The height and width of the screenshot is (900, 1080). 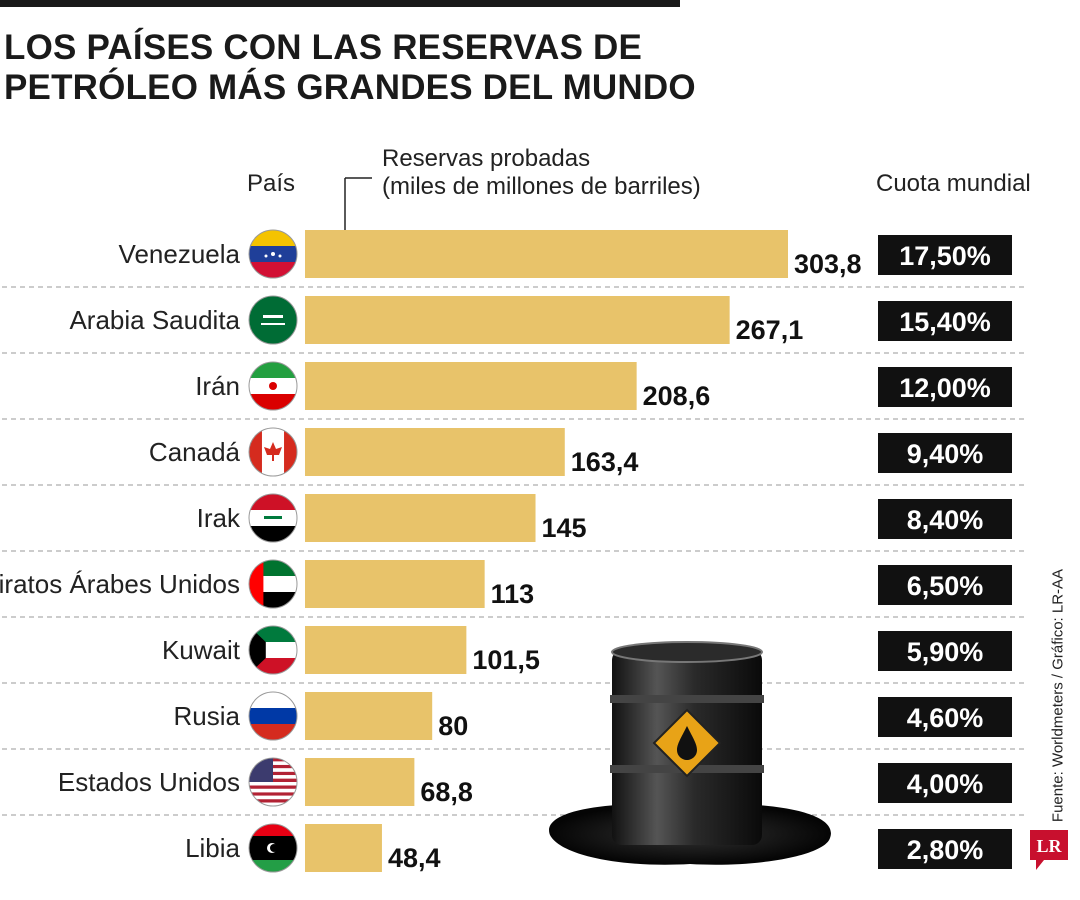 What do you see at coordinates (273, 584) in the screenshot?
I see `uae-flag` at bounding box center [273, 584].